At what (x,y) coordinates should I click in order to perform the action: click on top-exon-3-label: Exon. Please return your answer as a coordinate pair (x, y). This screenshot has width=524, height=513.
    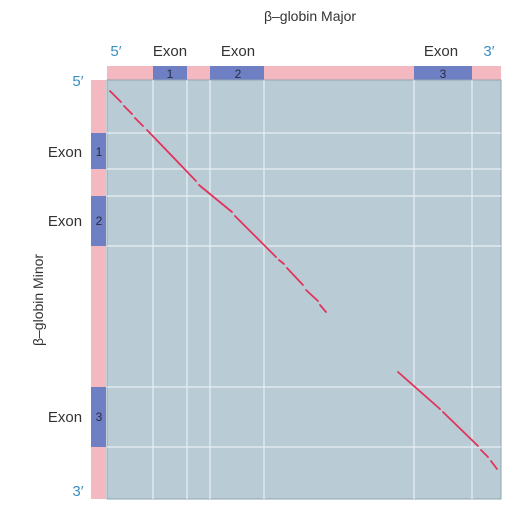
    Looking at the image, I should click on (441, 51).